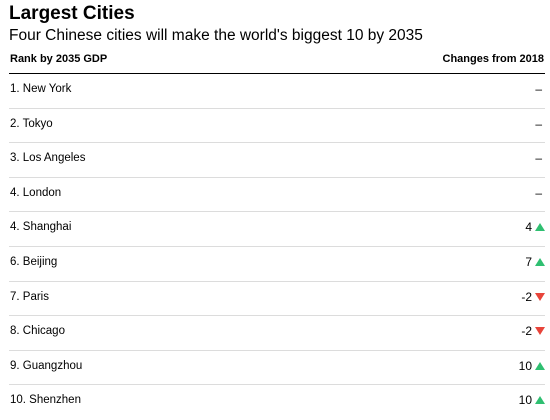  What do you see at coordinates (48, 158) in the screenshot?
I see `city-label: 3. Los Angeles` at bounding box center [48, 158].